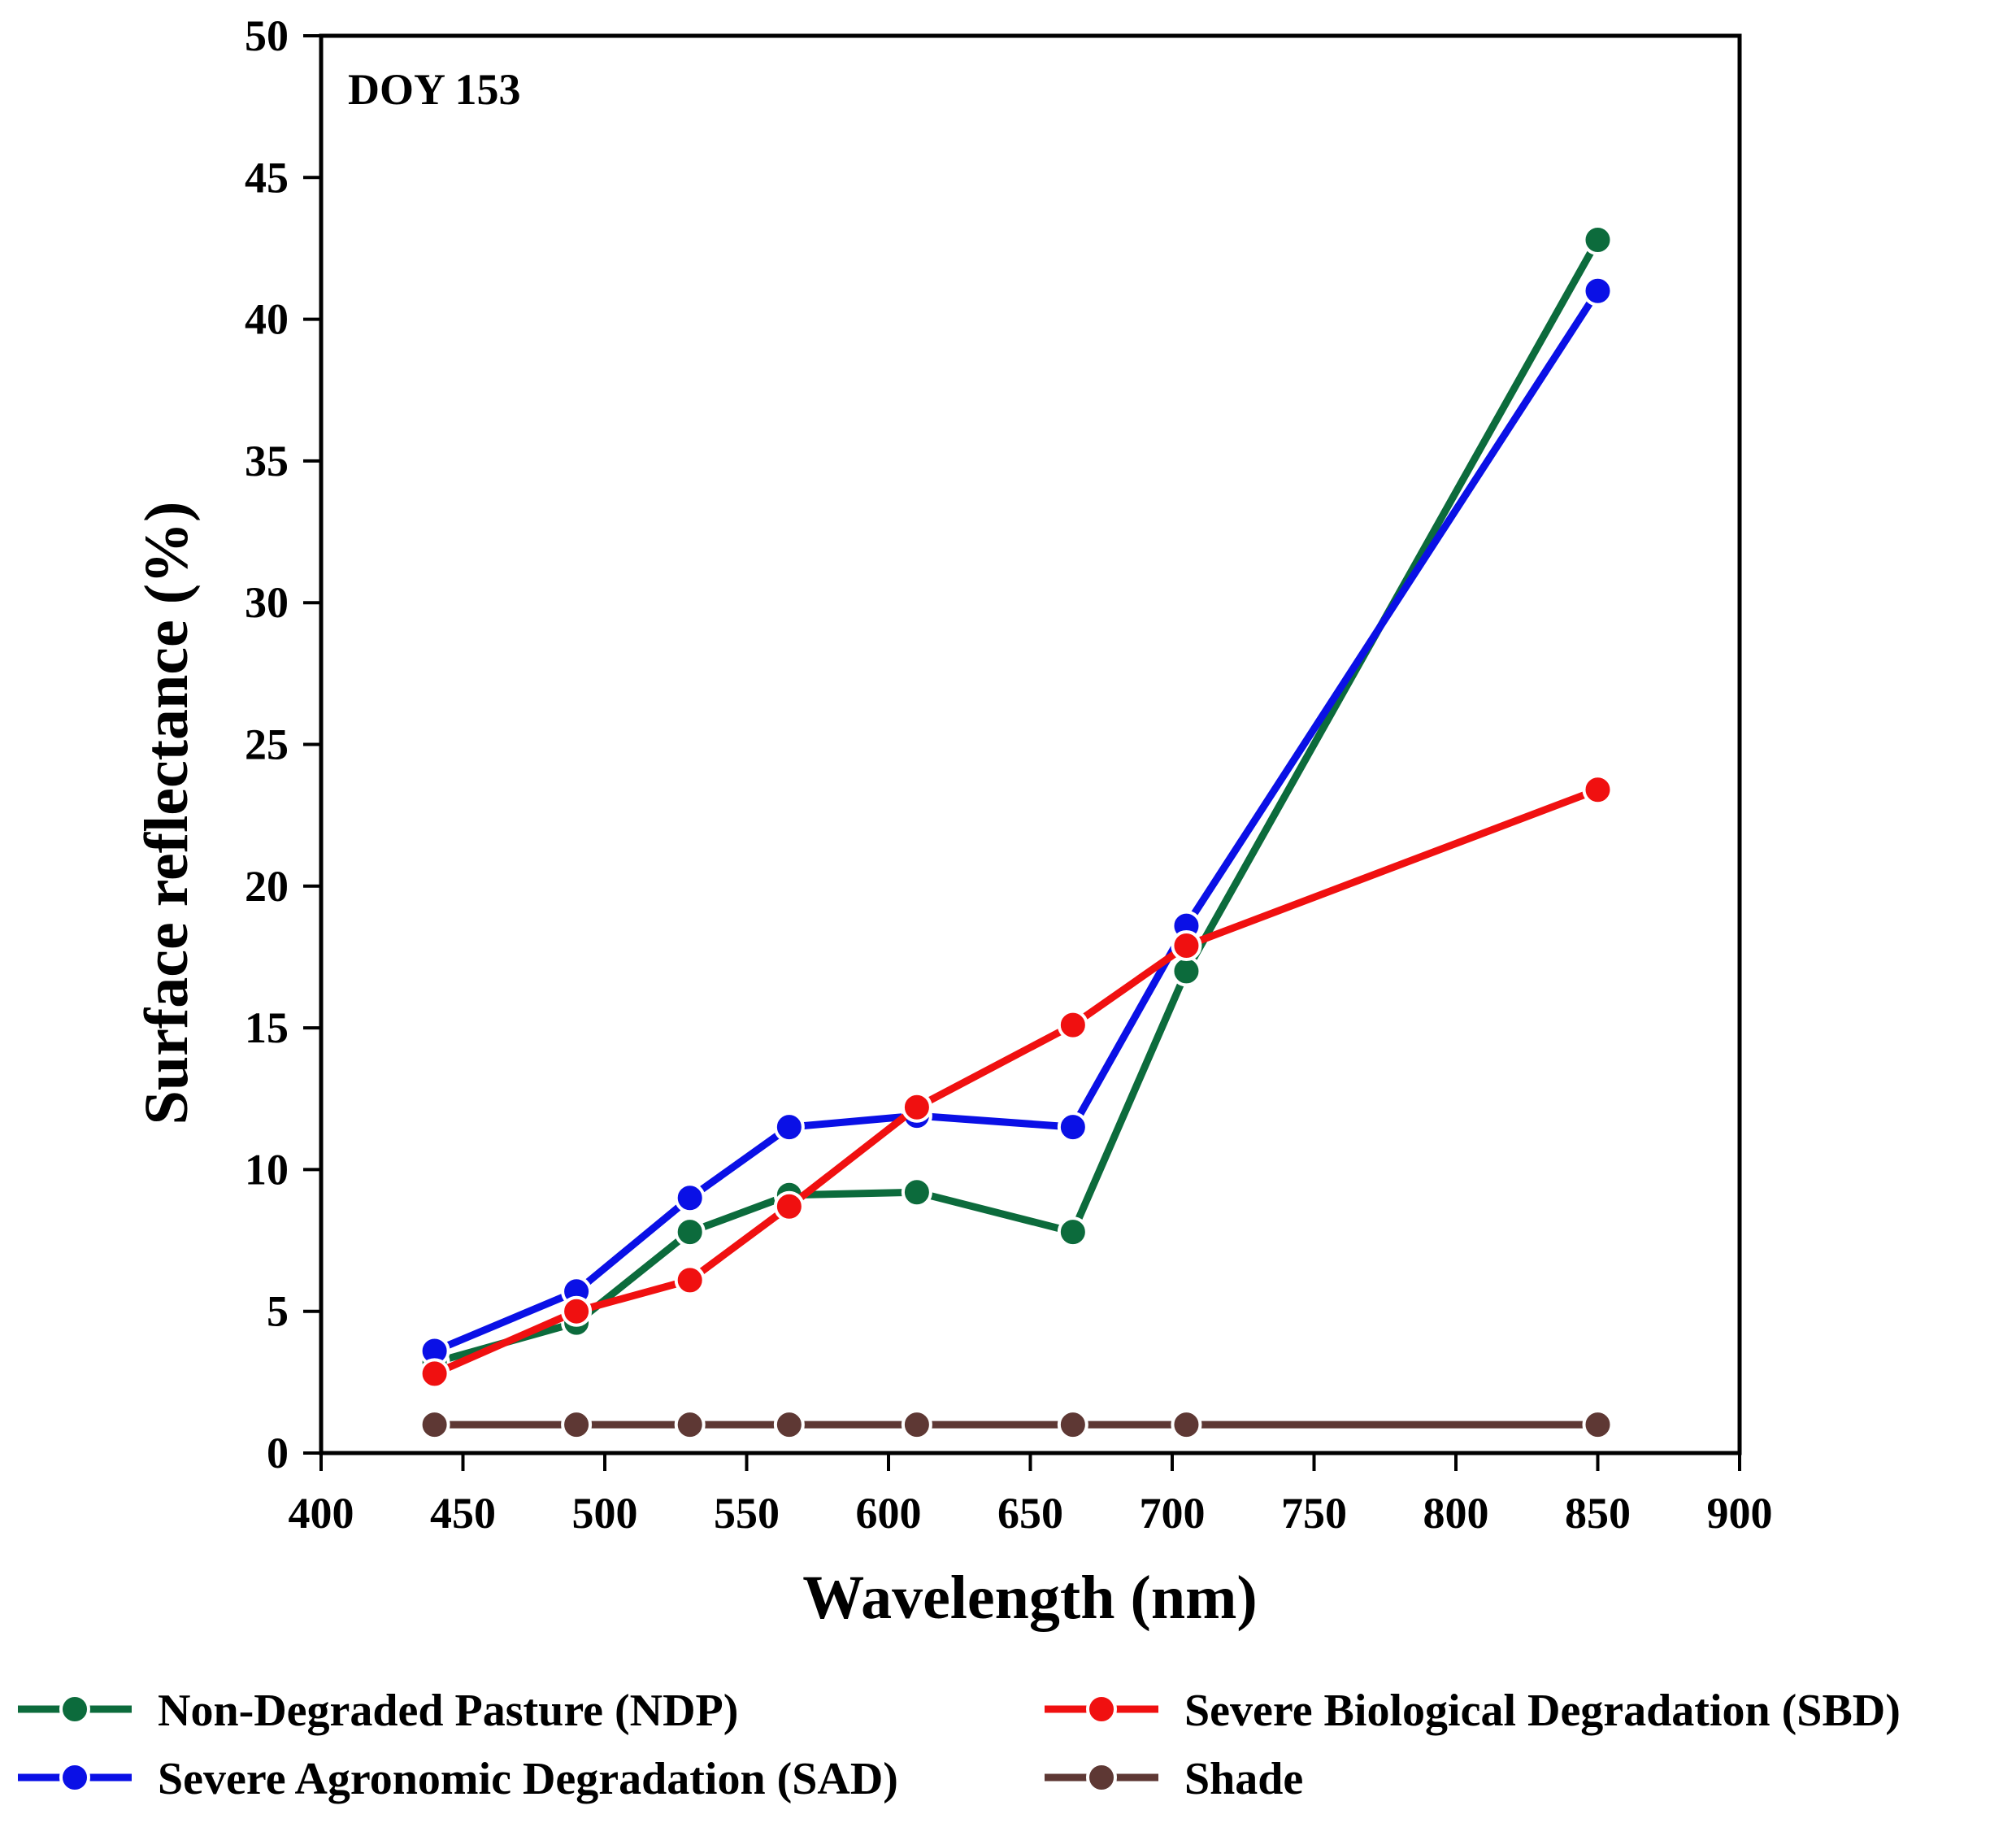 Image resolution: width=2016 pixels, height=1823 pixels. Describe the element at coordinates (1173, 1513) in the screenshot. I see `x-tick-label: 700` at that location.